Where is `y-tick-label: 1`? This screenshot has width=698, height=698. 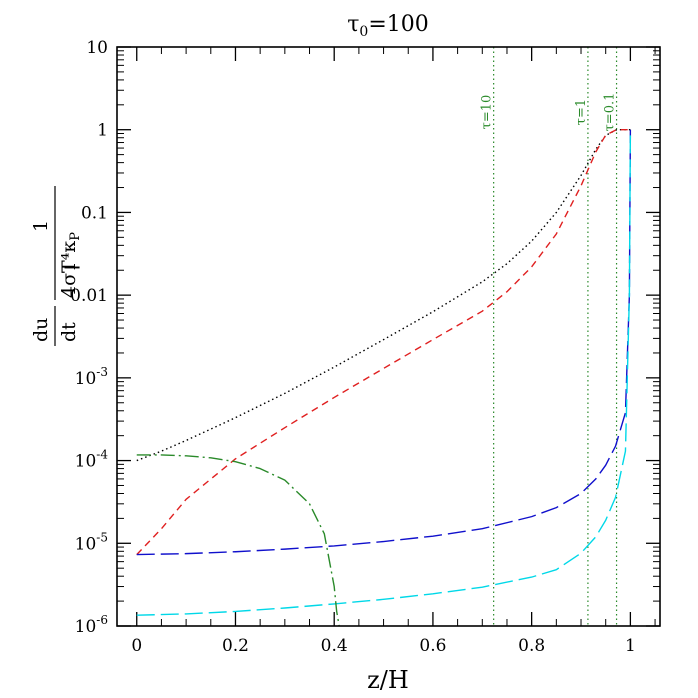
y-tick-label: 1 is located at coordinates (102, 131).